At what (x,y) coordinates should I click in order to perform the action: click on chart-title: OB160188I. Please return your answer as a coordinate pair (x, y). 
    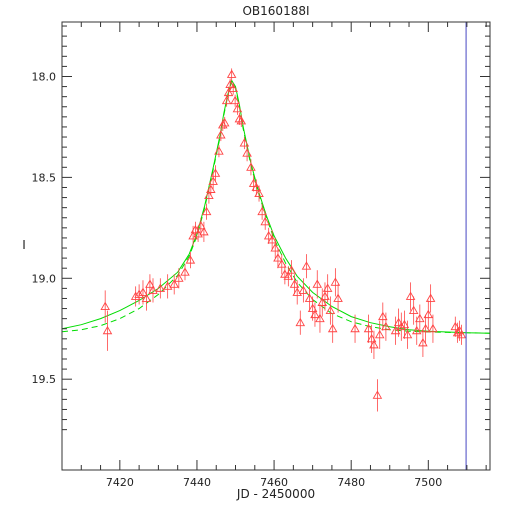
    Looking at the image, I should click on (275, 11).